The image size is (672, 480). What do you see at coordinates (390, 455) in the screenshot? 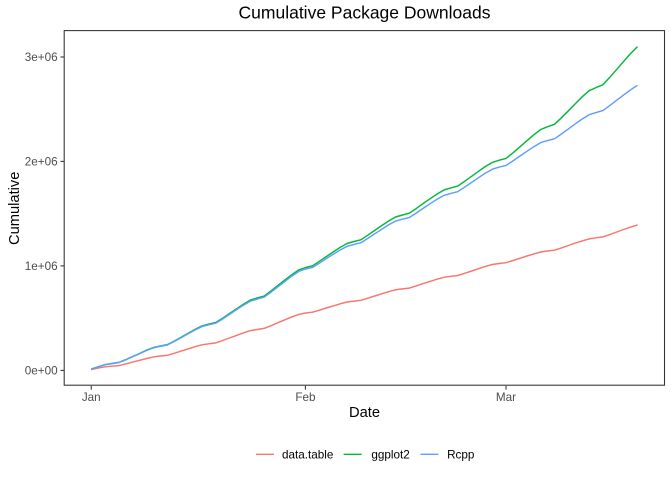
I see `svg-text: ggplot2` at bounding box center [390, 455].